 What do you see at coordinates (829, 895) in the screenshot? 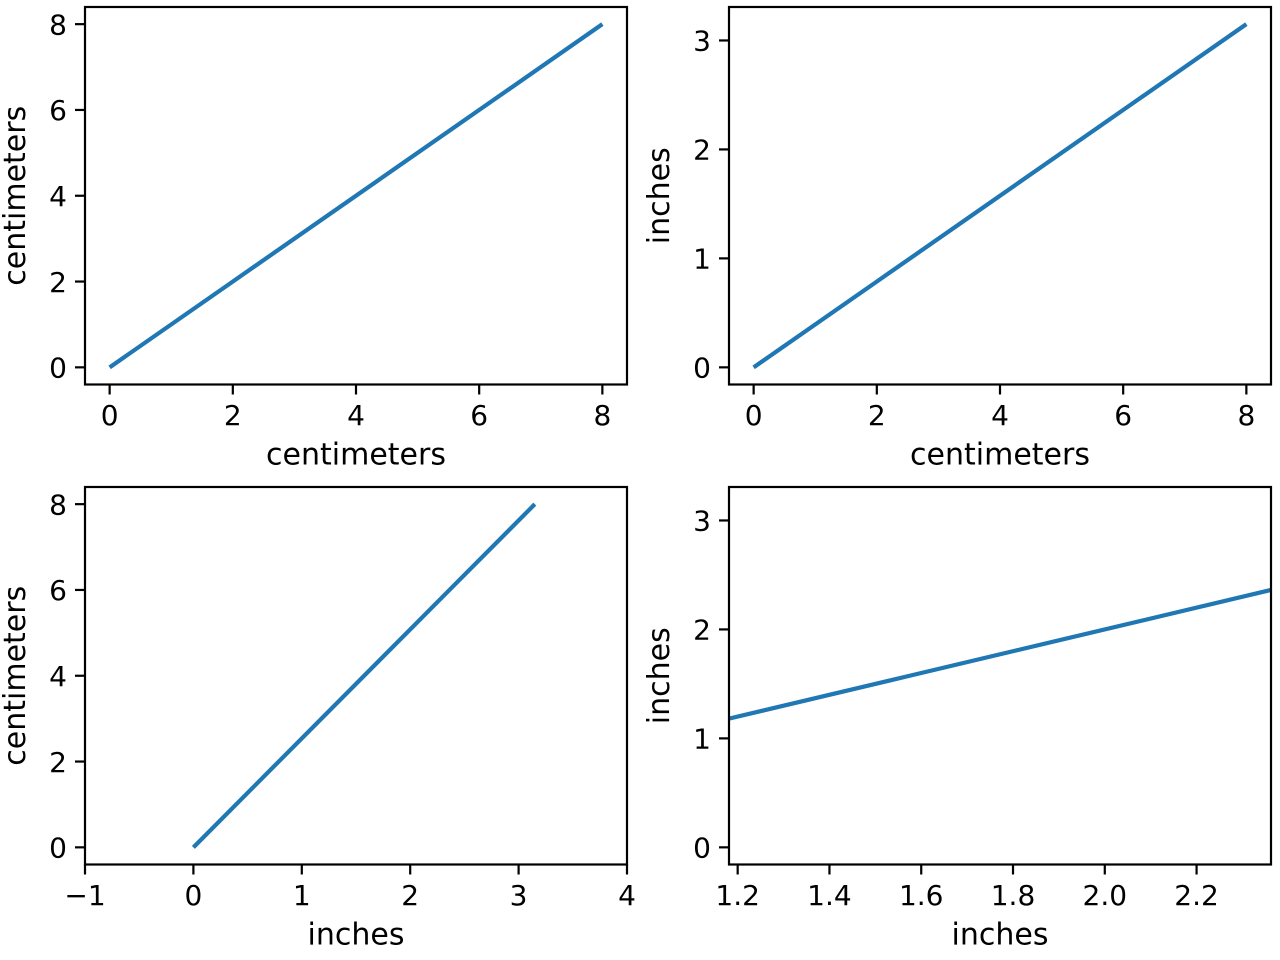
I see `x-tick-label: 1.4` at bounding box center [829, 895].